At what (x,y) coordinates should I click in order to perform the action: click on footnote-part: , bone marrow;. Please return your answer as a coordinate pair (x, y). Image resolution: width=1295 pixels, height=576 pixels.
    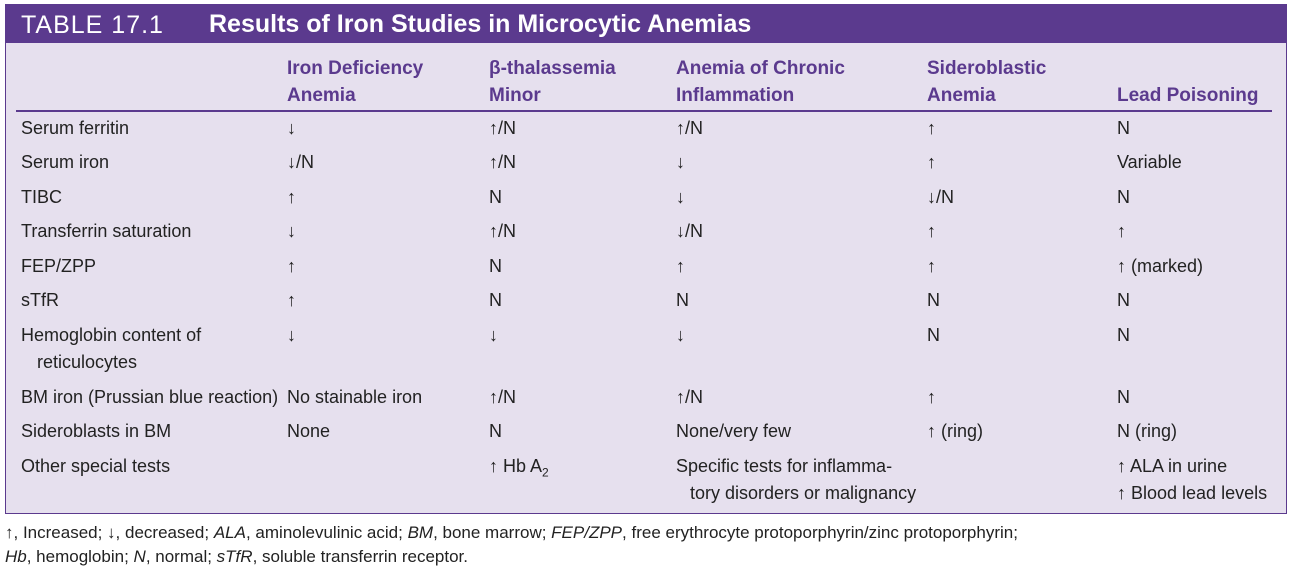
    Looking at the image, I should click on (492, 532).